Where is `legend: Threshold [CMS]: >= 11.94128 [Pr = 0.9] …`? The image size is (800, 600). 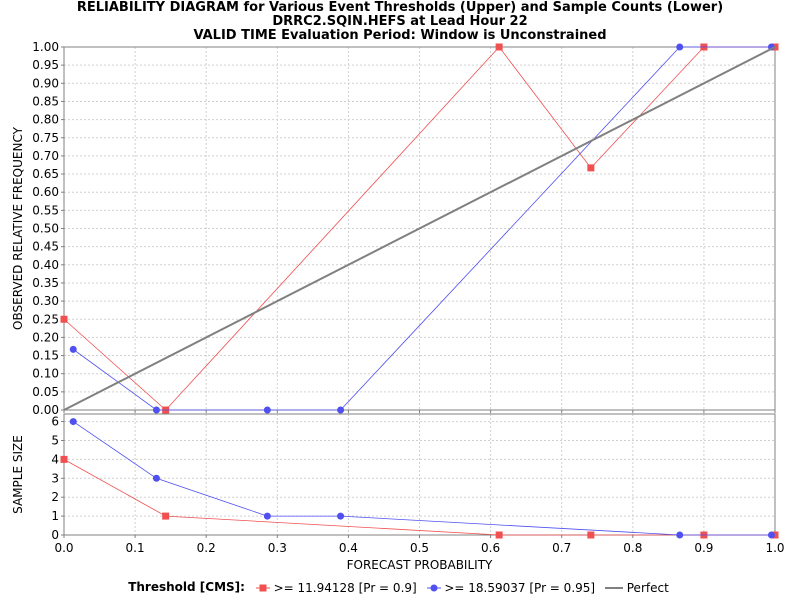 legend: Threshold [CMS]: >= 11.94128 [Pr = 0.9] … is located at coordinates (400, 587).